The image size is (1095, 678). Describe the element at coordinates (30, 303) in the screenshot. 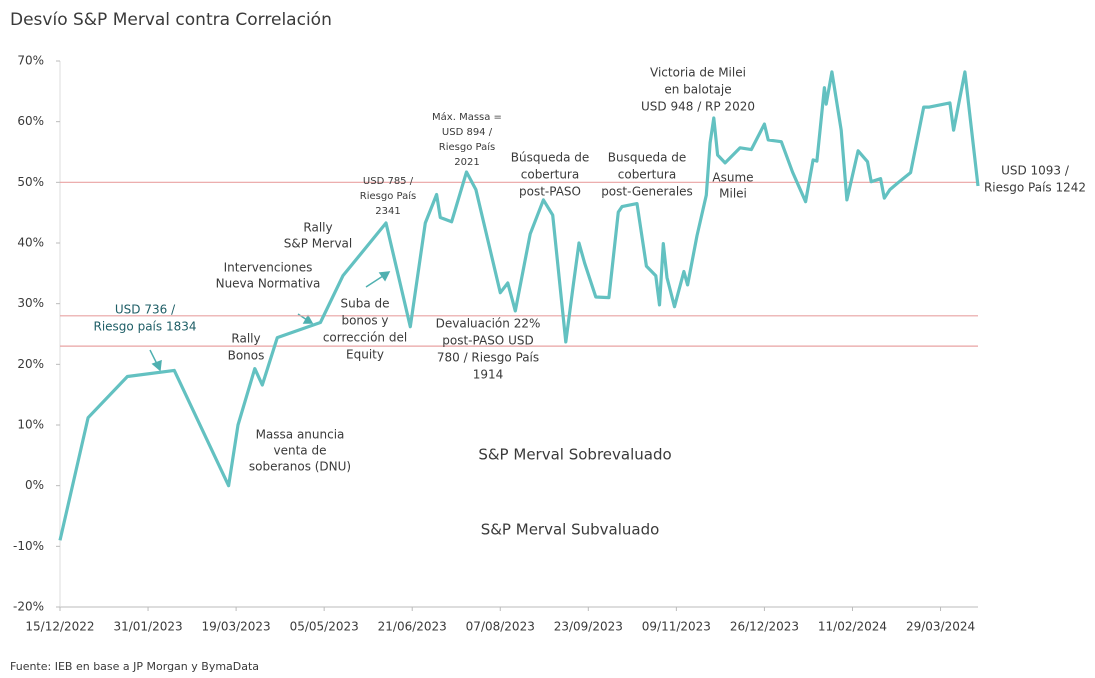

I see `y-tick-label: 30%` at that location.